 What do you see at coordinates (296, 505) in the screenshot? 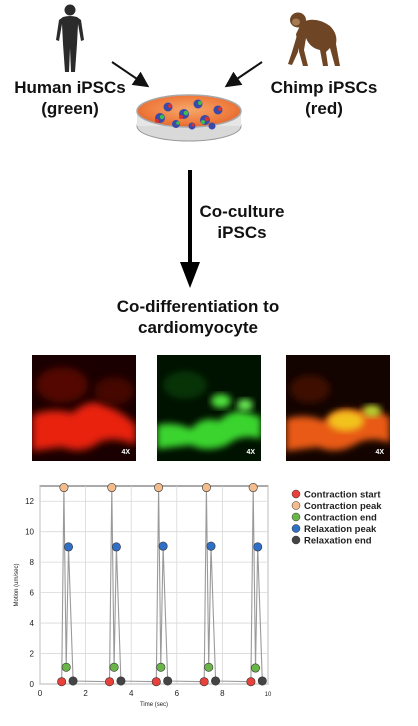
I see `legend-marker-contraction-peak` at bounding box center [296, 505].